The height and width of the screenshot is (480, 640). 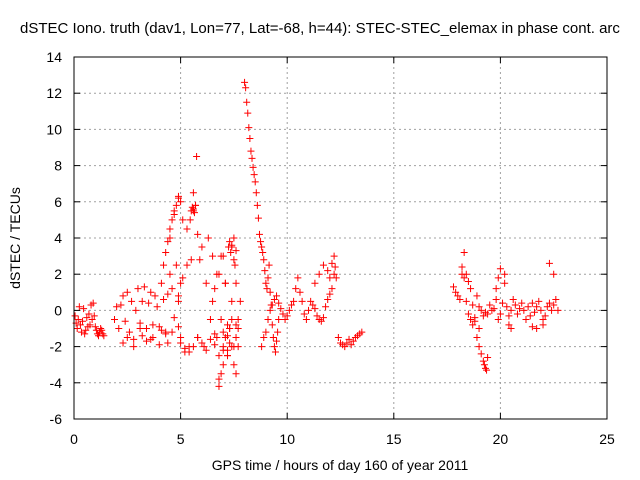 What do you see at coordinates (342, 439) in the screenshot?
I see `x-tick-labels: 0 5 10 15 20 25` at bounding box center [342, 439].